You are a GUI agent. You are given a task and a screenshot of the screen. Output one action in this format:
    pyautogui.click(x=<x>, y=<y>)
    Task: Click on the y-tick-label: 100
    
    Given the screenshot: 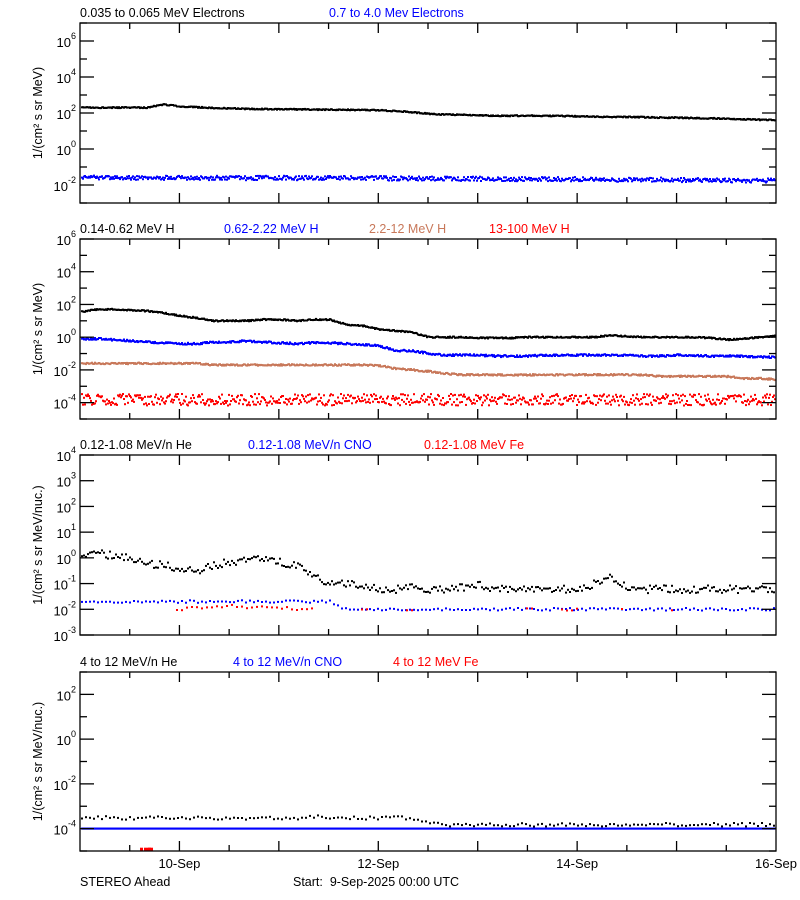 What is the action you would take?
    pyautogui.click(x=66, y=336)
    